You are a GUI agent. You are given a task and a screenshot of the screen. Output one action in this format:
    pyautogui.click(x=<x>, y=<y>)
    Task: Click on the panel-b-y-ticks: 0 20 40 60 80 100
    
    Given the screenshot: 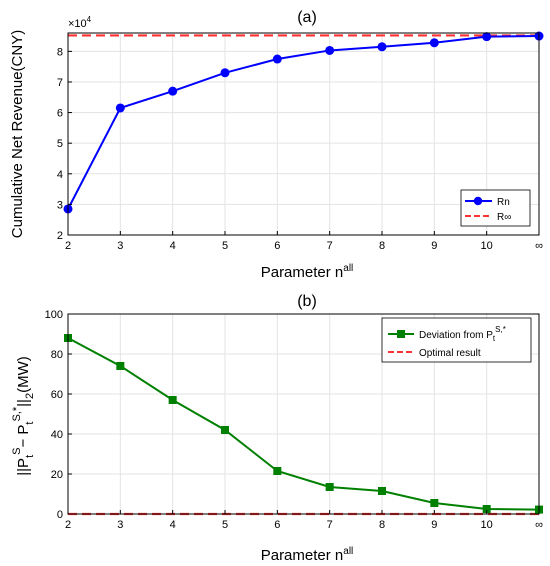 What is the action you would take?
    pyautogui.click(x=58, y=415)
    